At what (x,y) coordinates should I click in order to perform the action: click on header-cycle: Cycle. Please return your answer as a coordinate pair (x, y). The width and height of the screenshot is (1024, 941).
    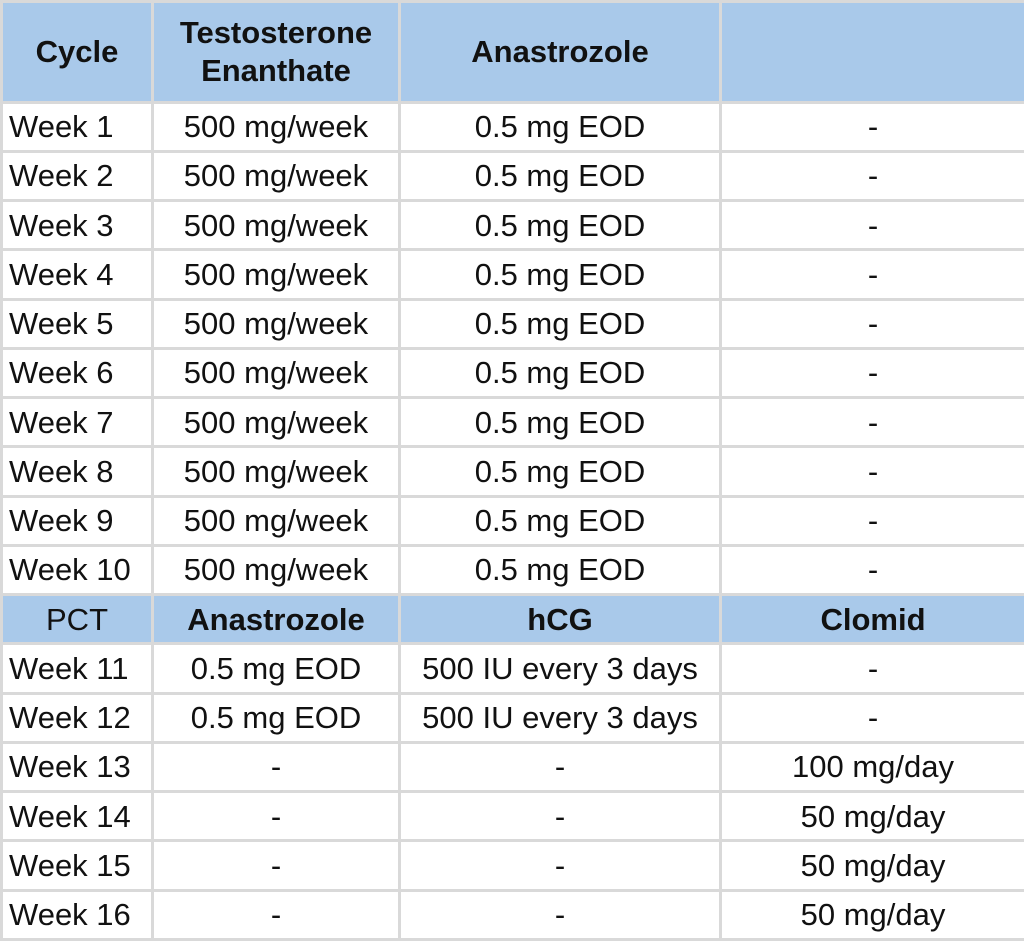
    Looking at the image, I should click on (77, 52).